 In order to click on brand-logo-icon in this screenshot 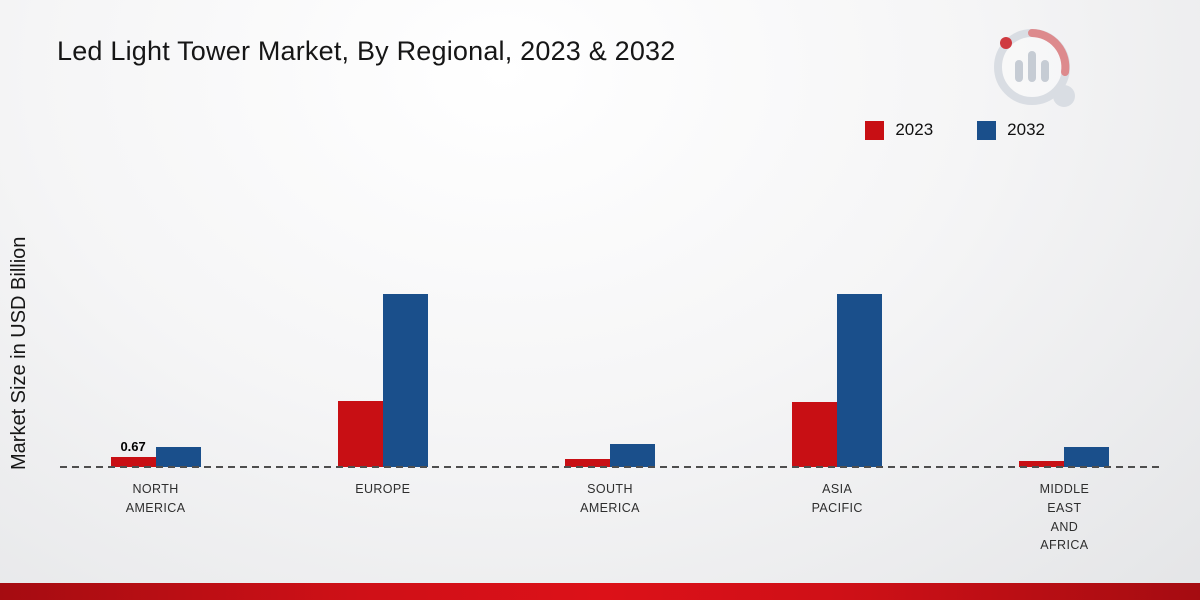, I will do `click(1034, 68)`.